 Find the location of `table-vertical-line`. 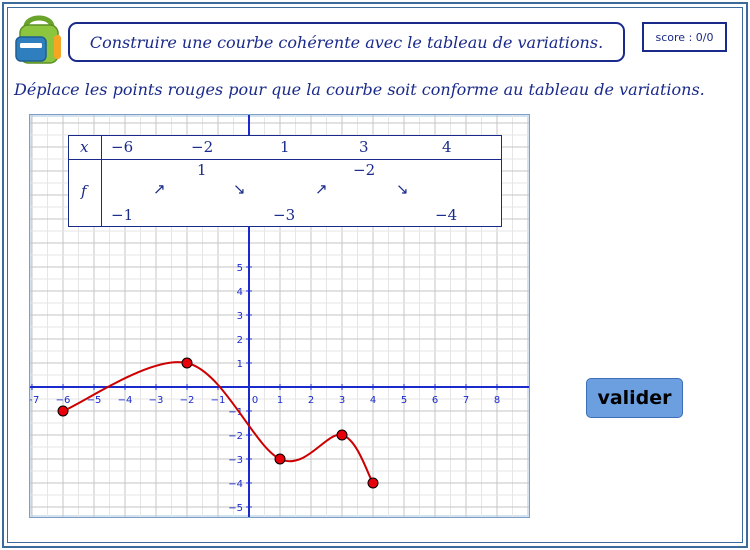

table-vertical-line is located at coordinates (101, 181).